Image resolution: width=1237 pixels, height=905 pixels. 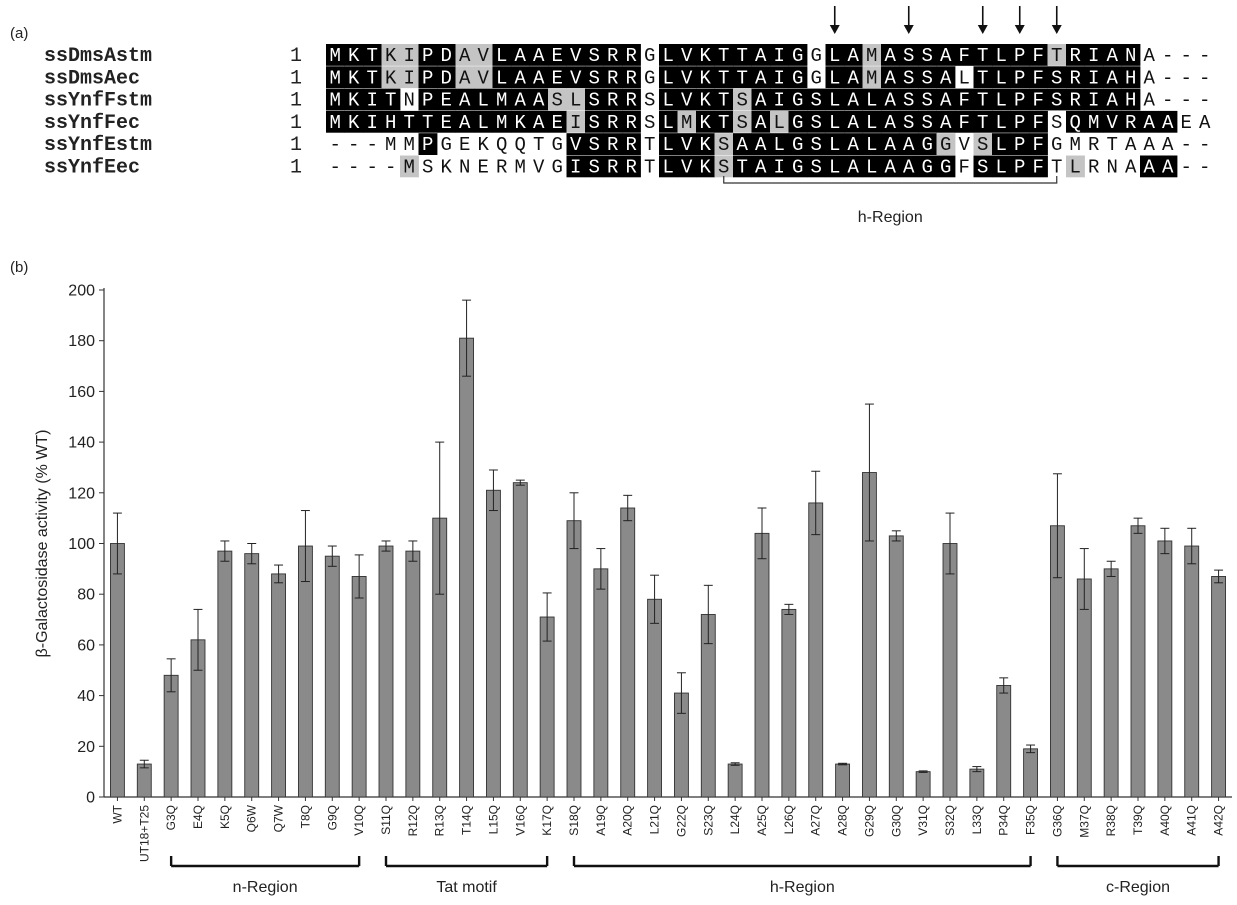 I want to click on y-tick-label: 100, so click(x=81, y=544).